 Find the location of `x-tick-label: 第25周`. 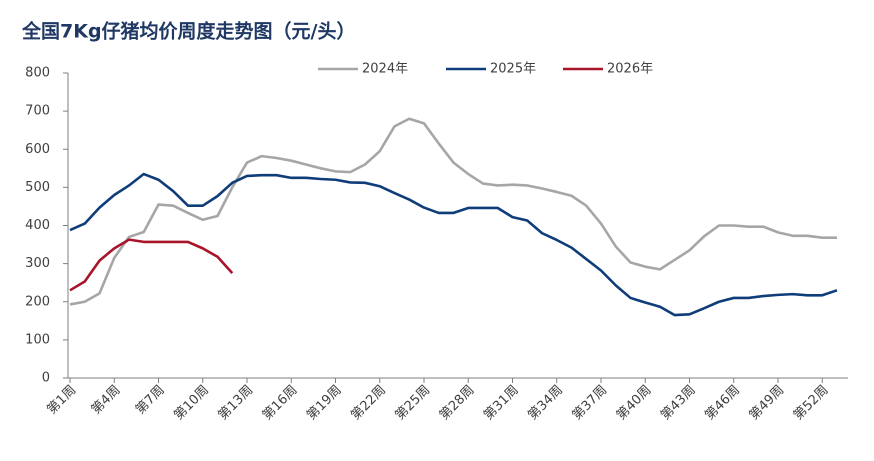

x-tick-label: 第25周 is located at coordinates (413, 403).